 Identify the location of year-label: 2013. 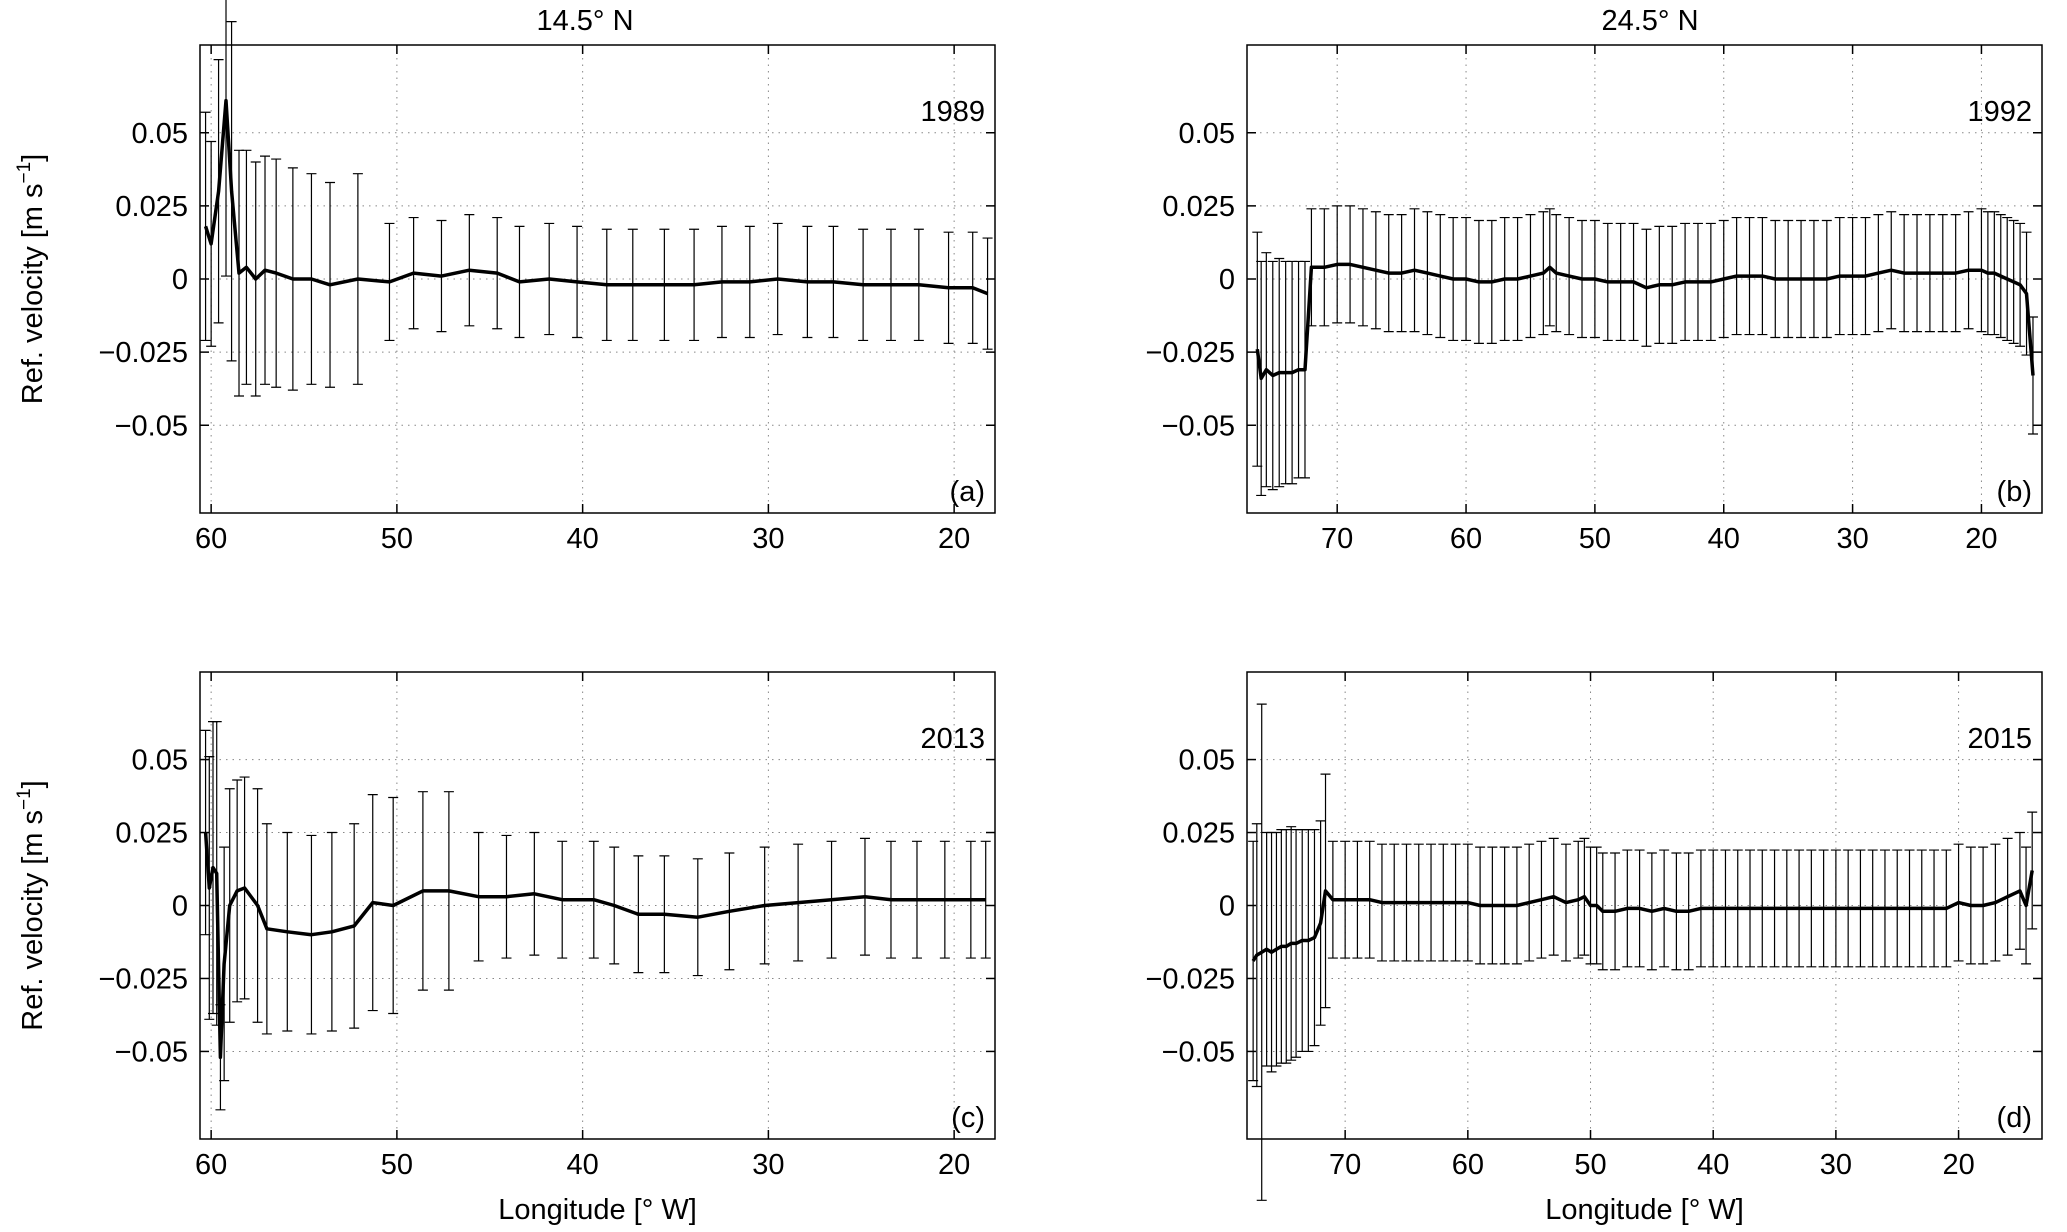
(952, 739).